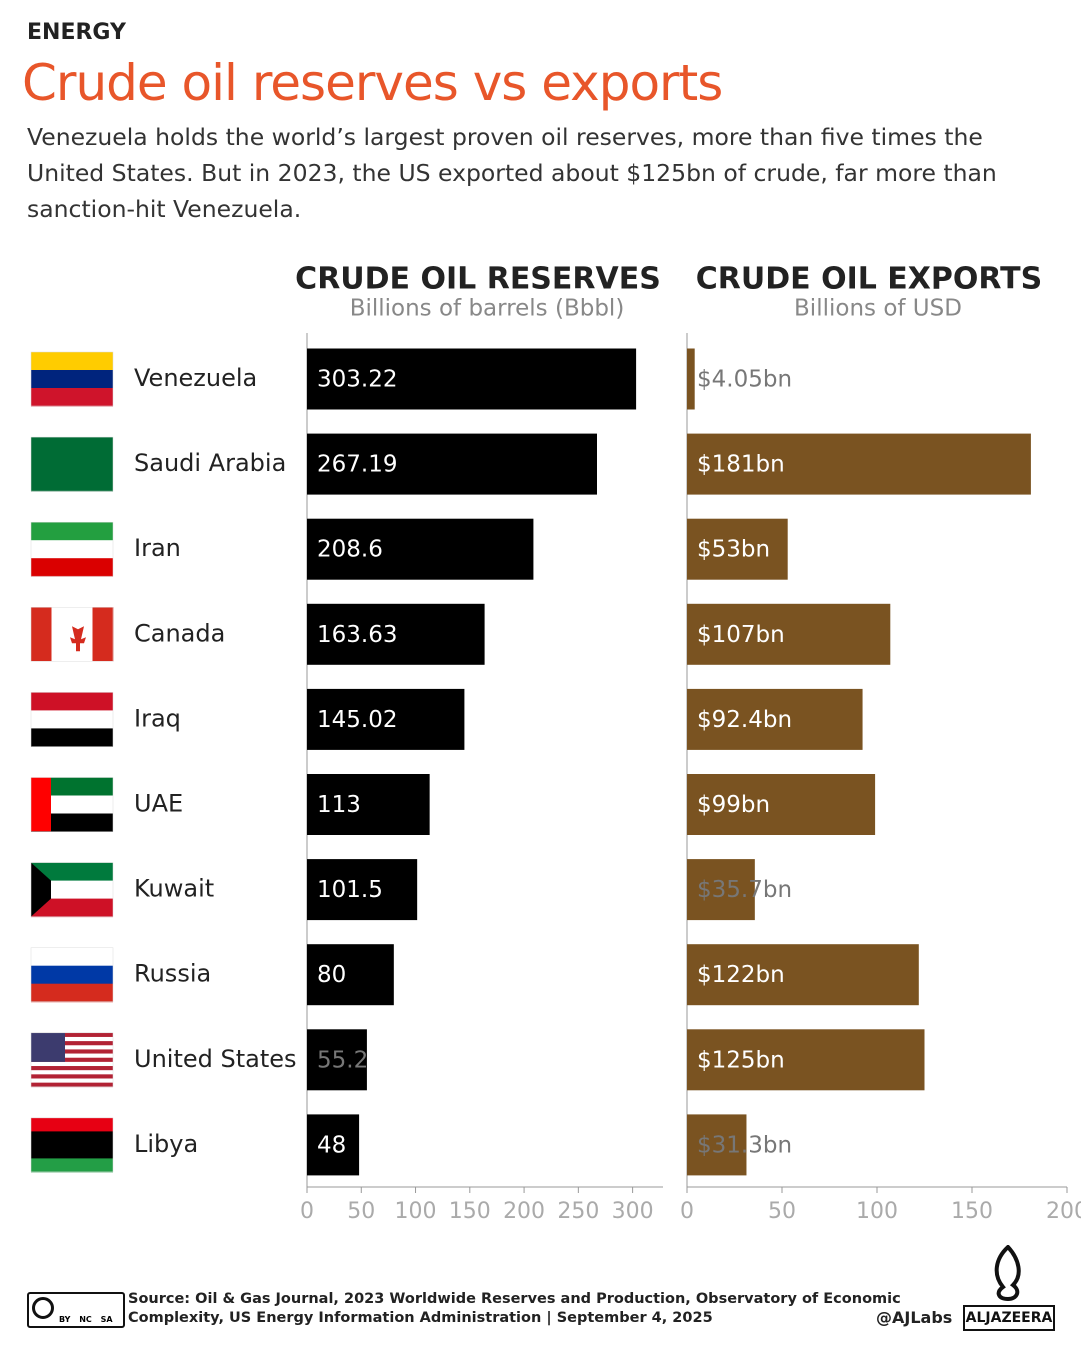 This screenshot has height=1350, width=1081. What do you see at coordinates (487, 309) in the screenshot?
I see `chart-subtitle: Billions of barrels (Bbbl)` at bounding box center [487, 309].